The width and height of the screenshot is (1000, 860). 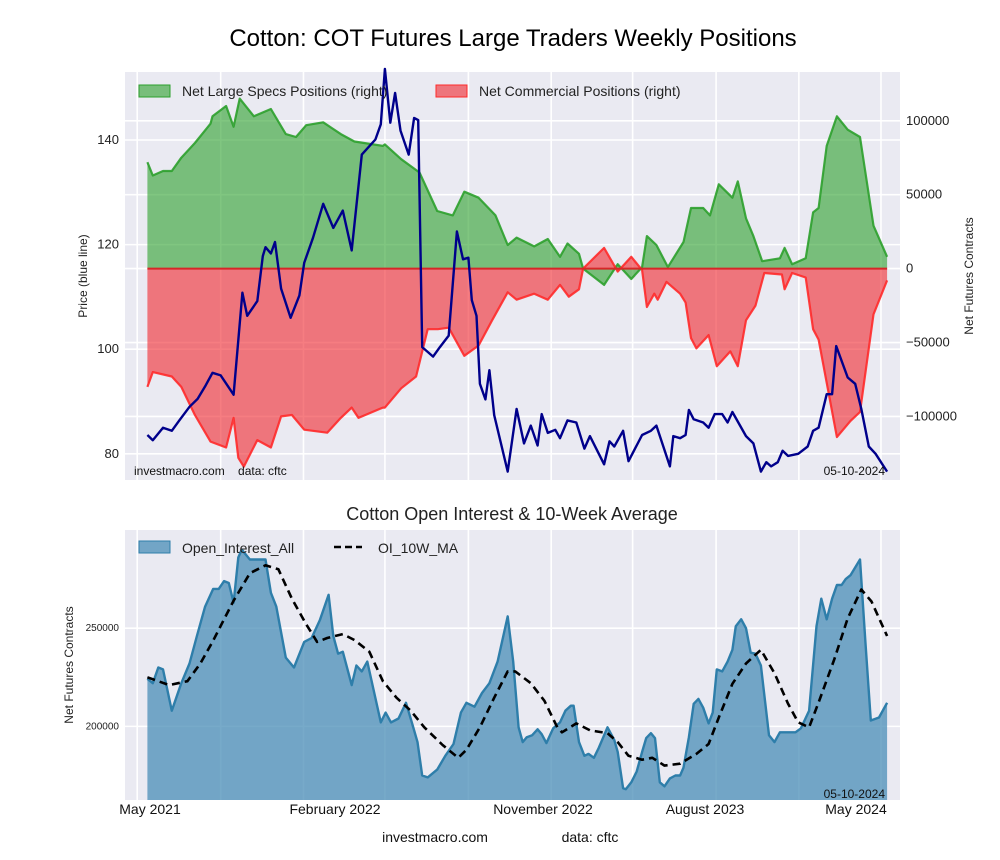 What do you see at coordinates (705, 809) in the screenshot?
I see `date-tick-label: August 2023` at bounding box center [705, 809].